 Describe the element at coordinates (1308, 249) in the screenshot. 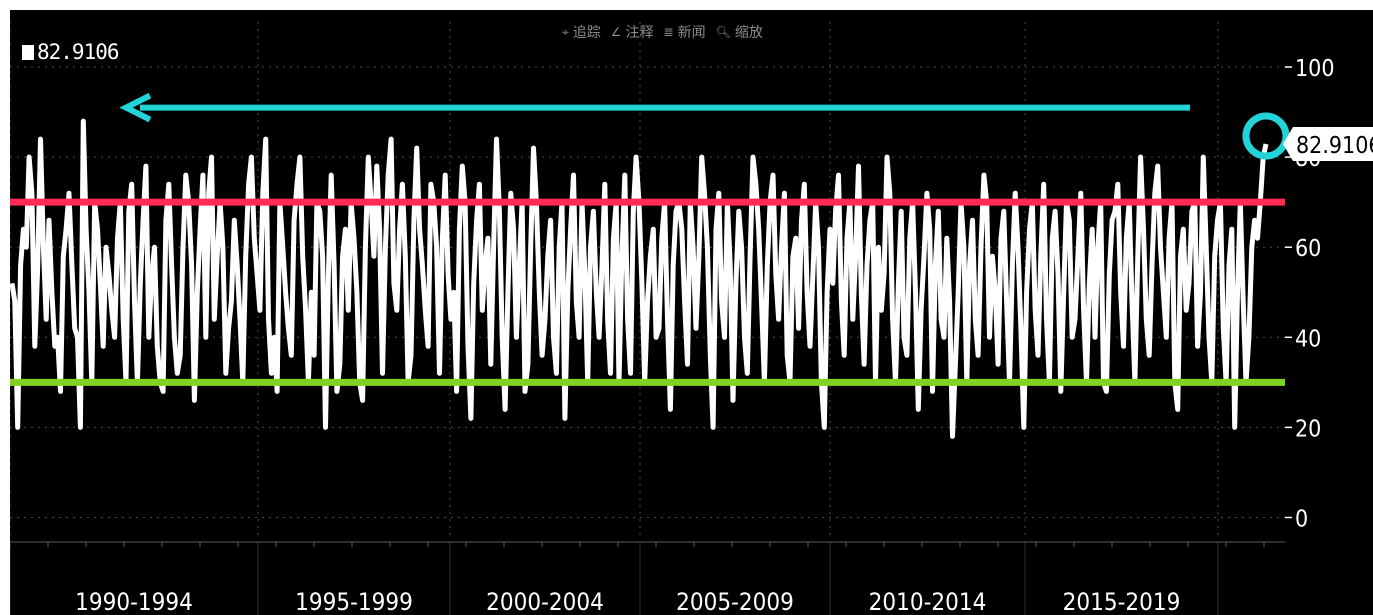

I see `y-tick-label: 60` at that location.